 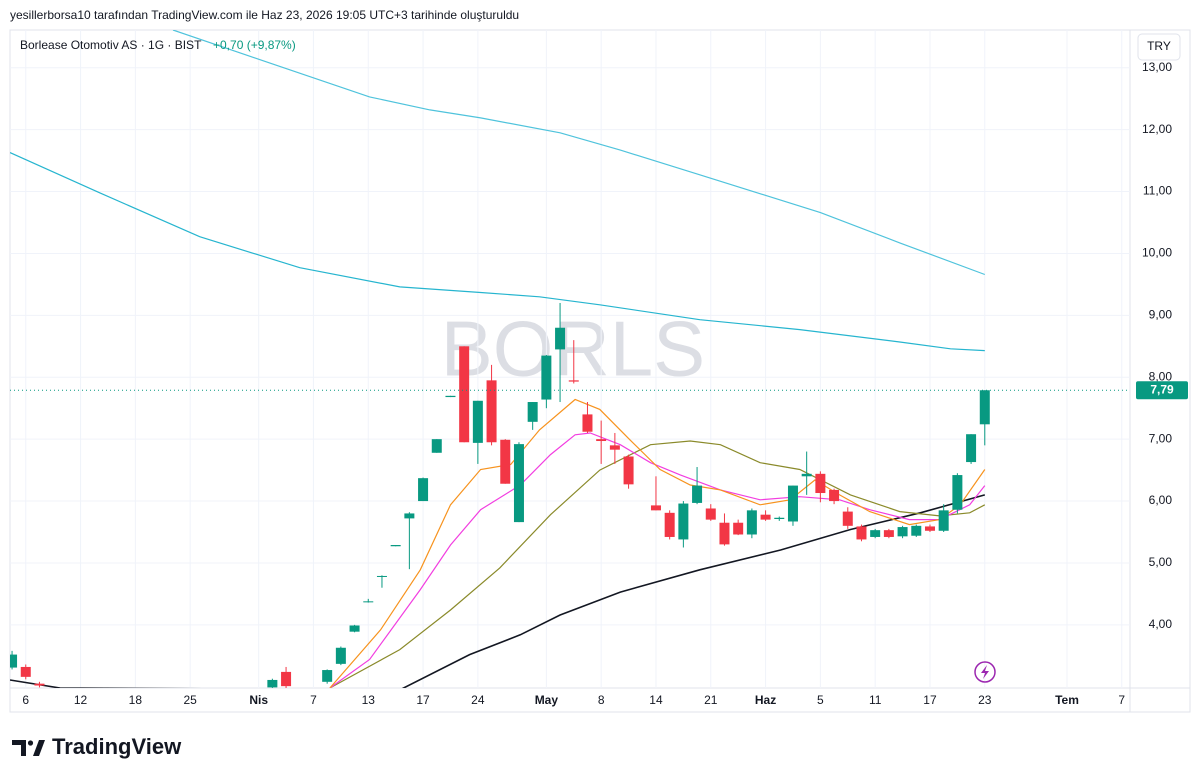 I want to click on x-tick-label: 14, so click(x=656, y=700).